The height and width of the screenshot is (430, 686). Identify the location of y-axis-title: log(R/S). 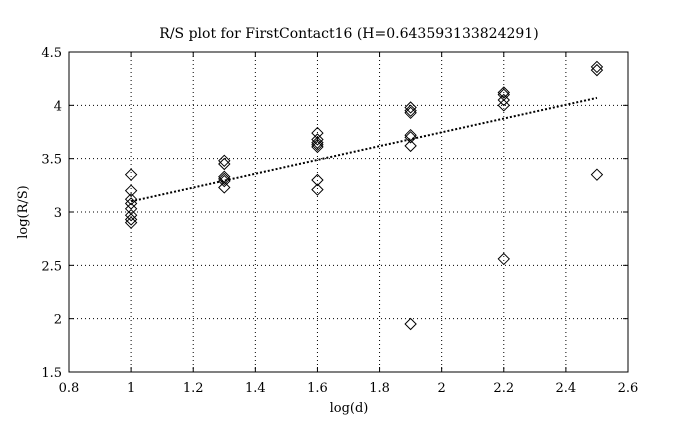
(23, 212).